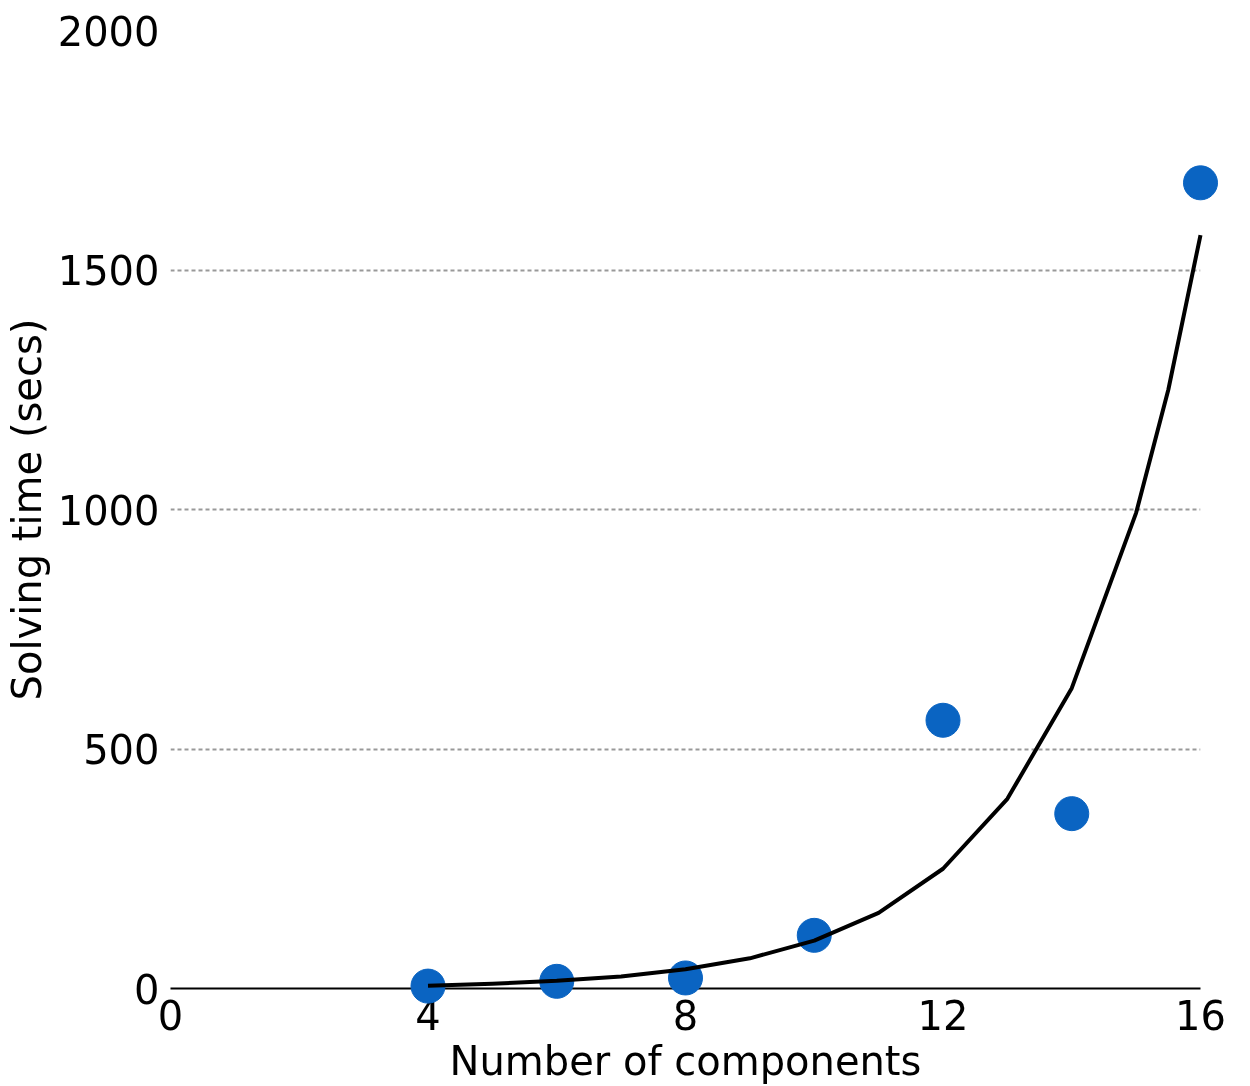  What do you see at coordinates (1200, 1015) in the screenshot?
I see `x-tick-label: 16` at bounding box center [1200, 1015].